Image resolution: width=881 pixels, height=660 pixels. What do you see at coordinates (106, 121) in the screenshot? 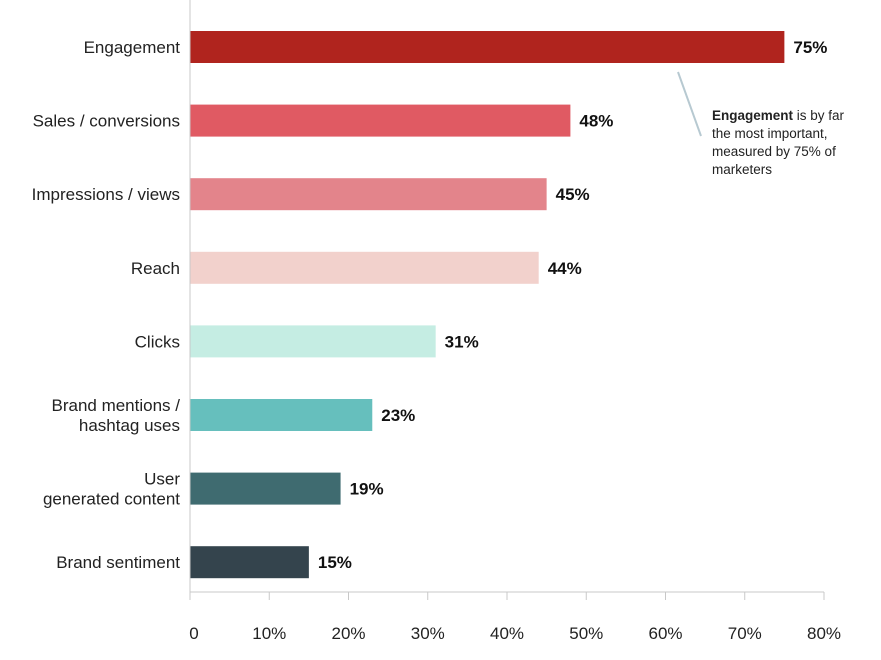
I see `category-label-2: Sales / conversions` at bounding box center [106, 121].